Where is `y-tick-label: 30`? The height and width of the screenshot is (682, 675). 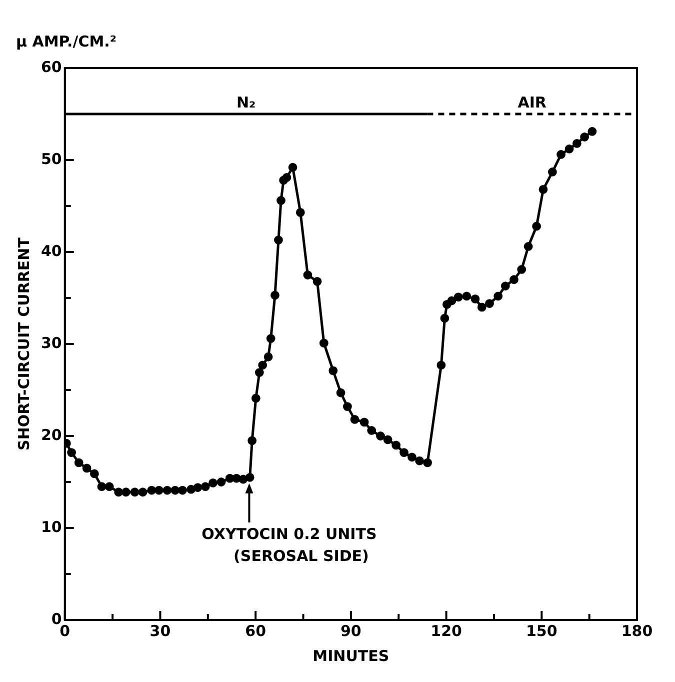 y-tick-label: 30 is located at coordinates (51, 343).